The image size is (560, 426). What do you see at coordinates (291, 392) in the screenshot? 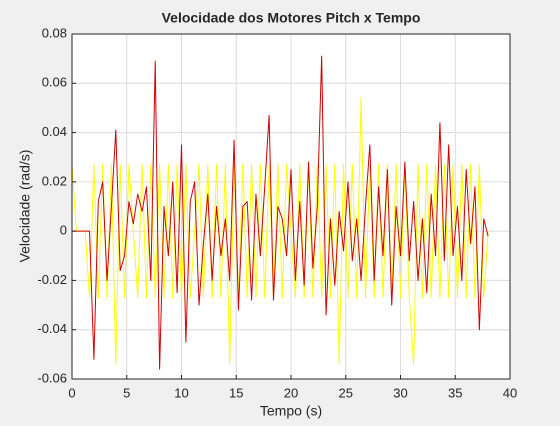
I see `x-tick-label: 20` at bounding box center [291, 392].